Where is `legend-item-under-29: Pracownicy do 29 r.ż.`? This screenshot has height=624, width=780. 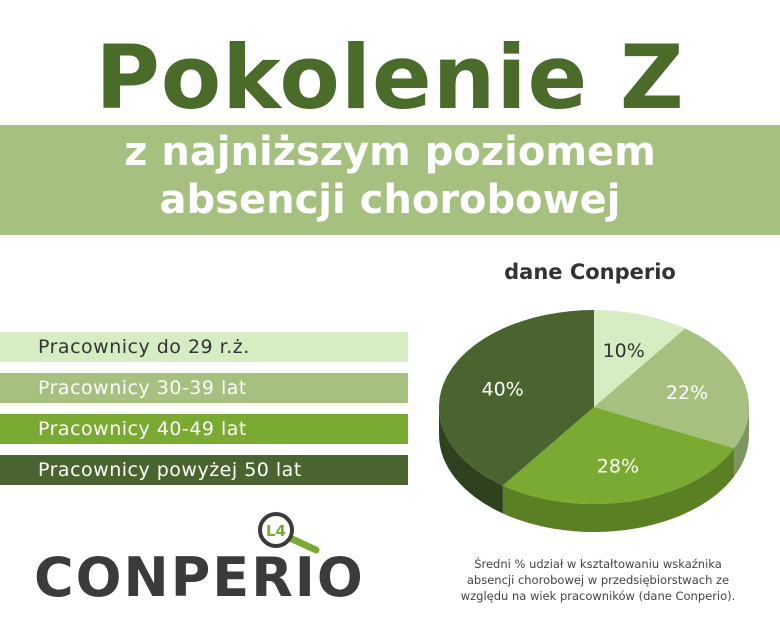 legend-item-under-29: Pracownicy do 29 r.ż. is located at coordinates (204, 347).